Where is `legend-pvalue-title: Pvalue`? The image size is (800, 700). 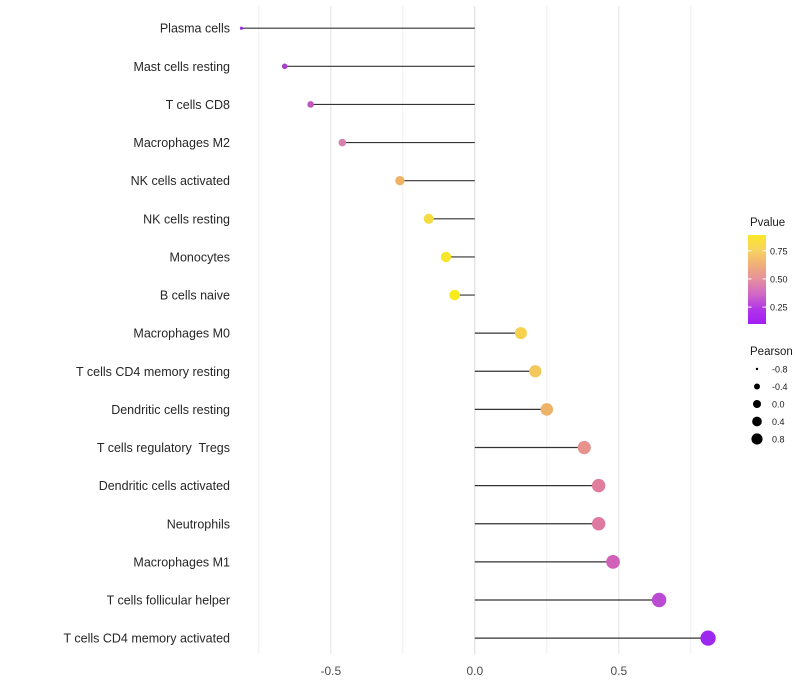 legend-pvalue-title: Pvalue is located at coordinates (767, 223).